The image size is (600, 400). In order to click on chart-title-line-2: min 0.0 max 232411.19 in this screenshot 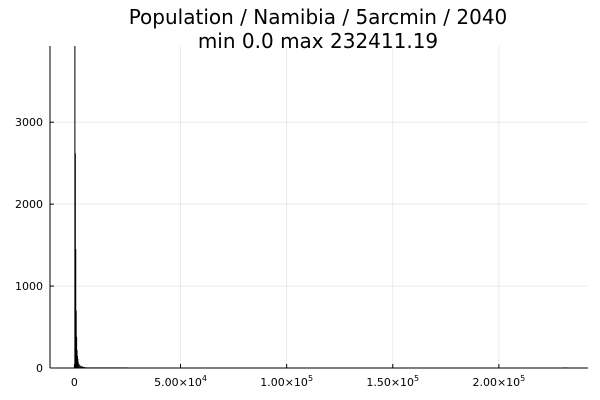, I will do `click(318, 41)`.